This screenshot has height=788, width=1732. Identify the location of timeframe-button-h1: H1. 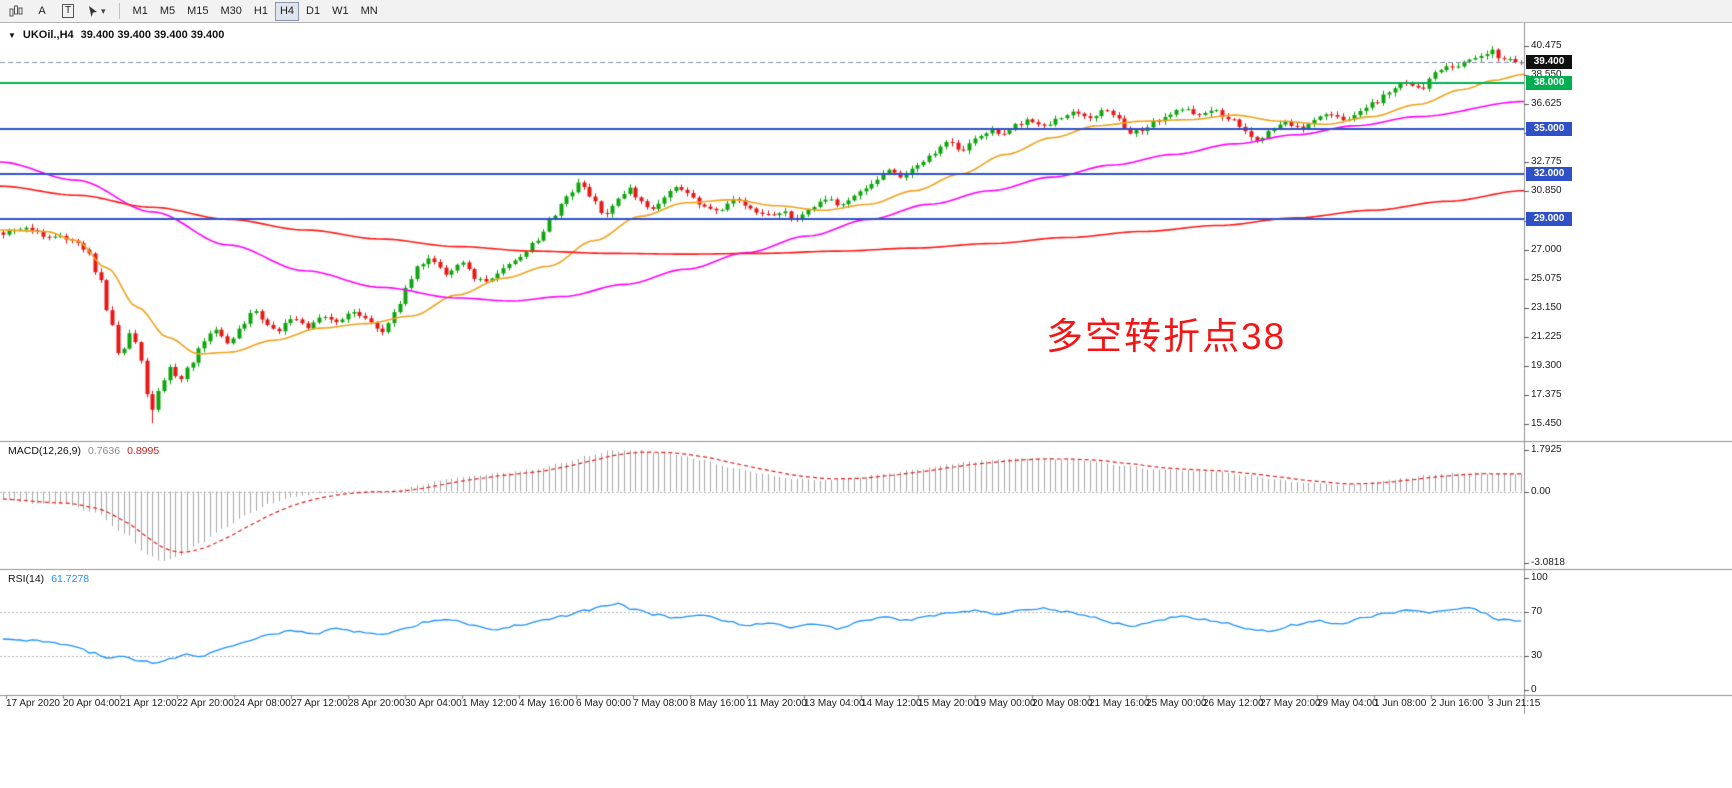
(261, 11).